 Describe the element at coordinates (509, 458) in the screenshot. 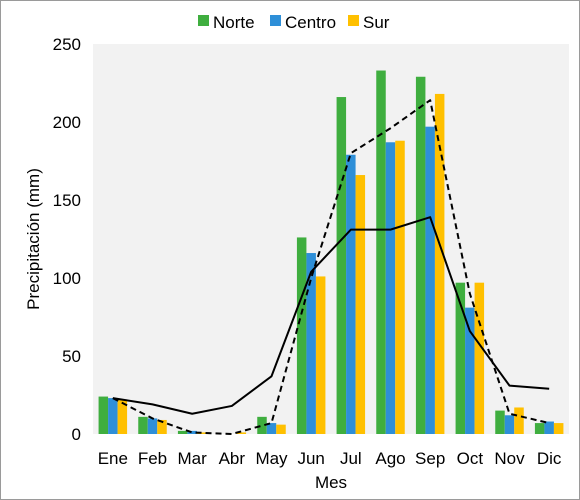

I see `x-tick-label: Nov` at that location.